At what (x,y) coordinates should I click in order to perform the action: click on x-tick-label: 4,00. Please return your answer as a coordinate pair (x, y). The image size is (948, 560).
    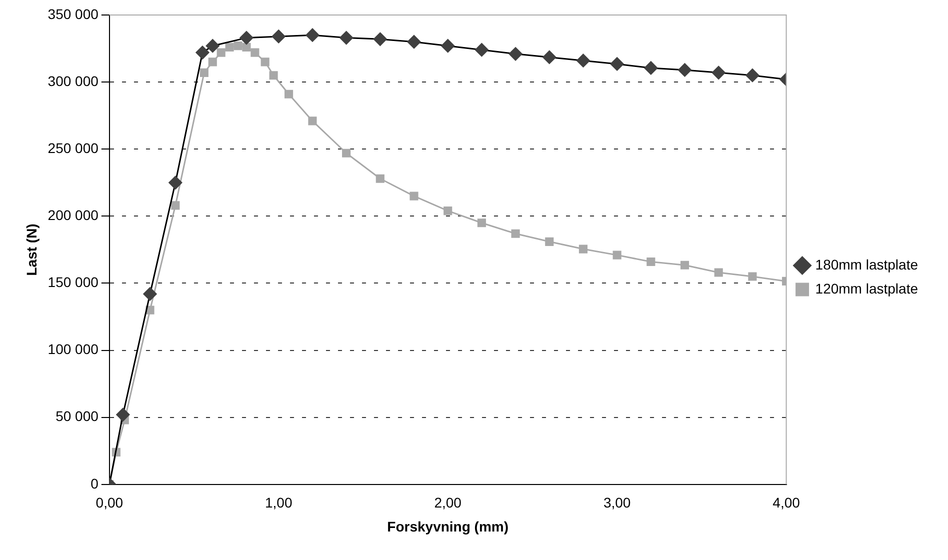
    Looking at the image, I should click on (786, 502).